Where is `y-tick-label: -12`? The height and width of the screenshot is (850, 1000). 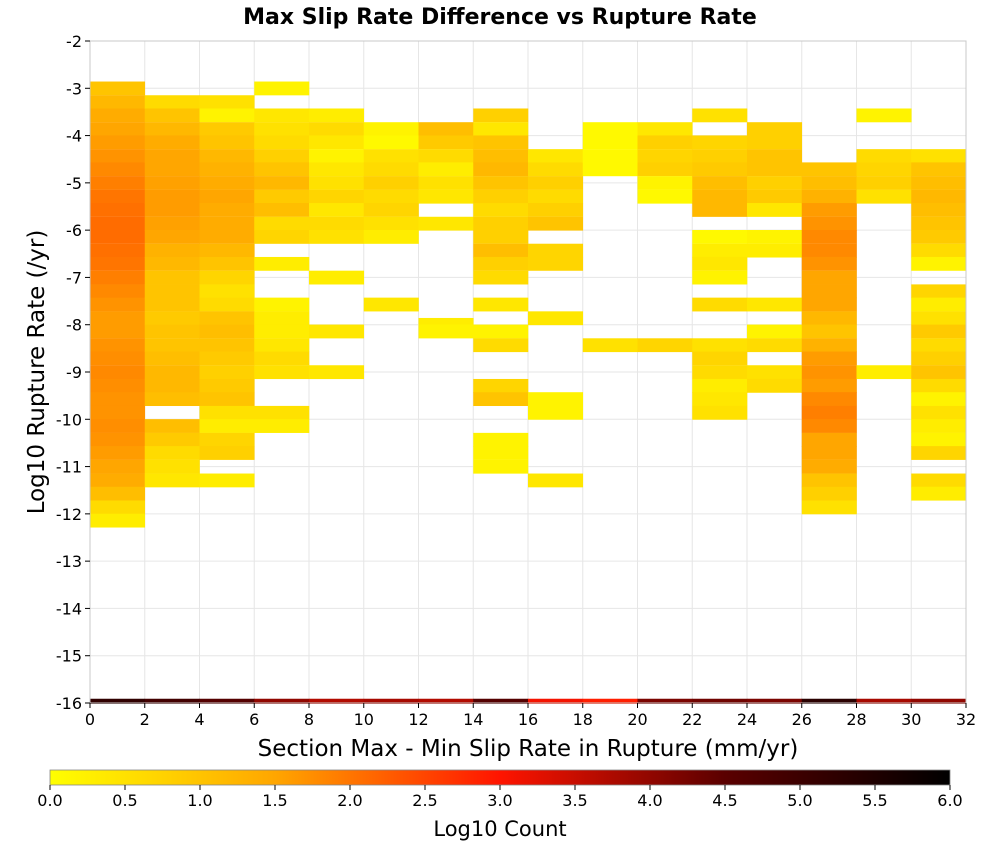
y-tick-label: -12 is located at coordinates (69, 514).